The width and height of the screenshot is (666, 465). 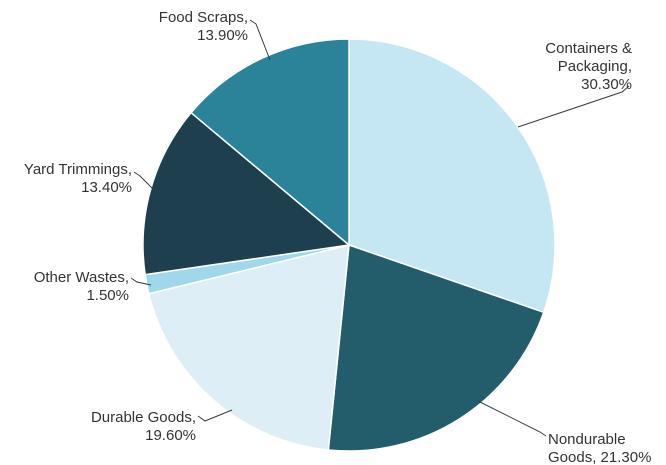 I want to click on slice-label-line: 13.40%, so click(x=106, y=187).